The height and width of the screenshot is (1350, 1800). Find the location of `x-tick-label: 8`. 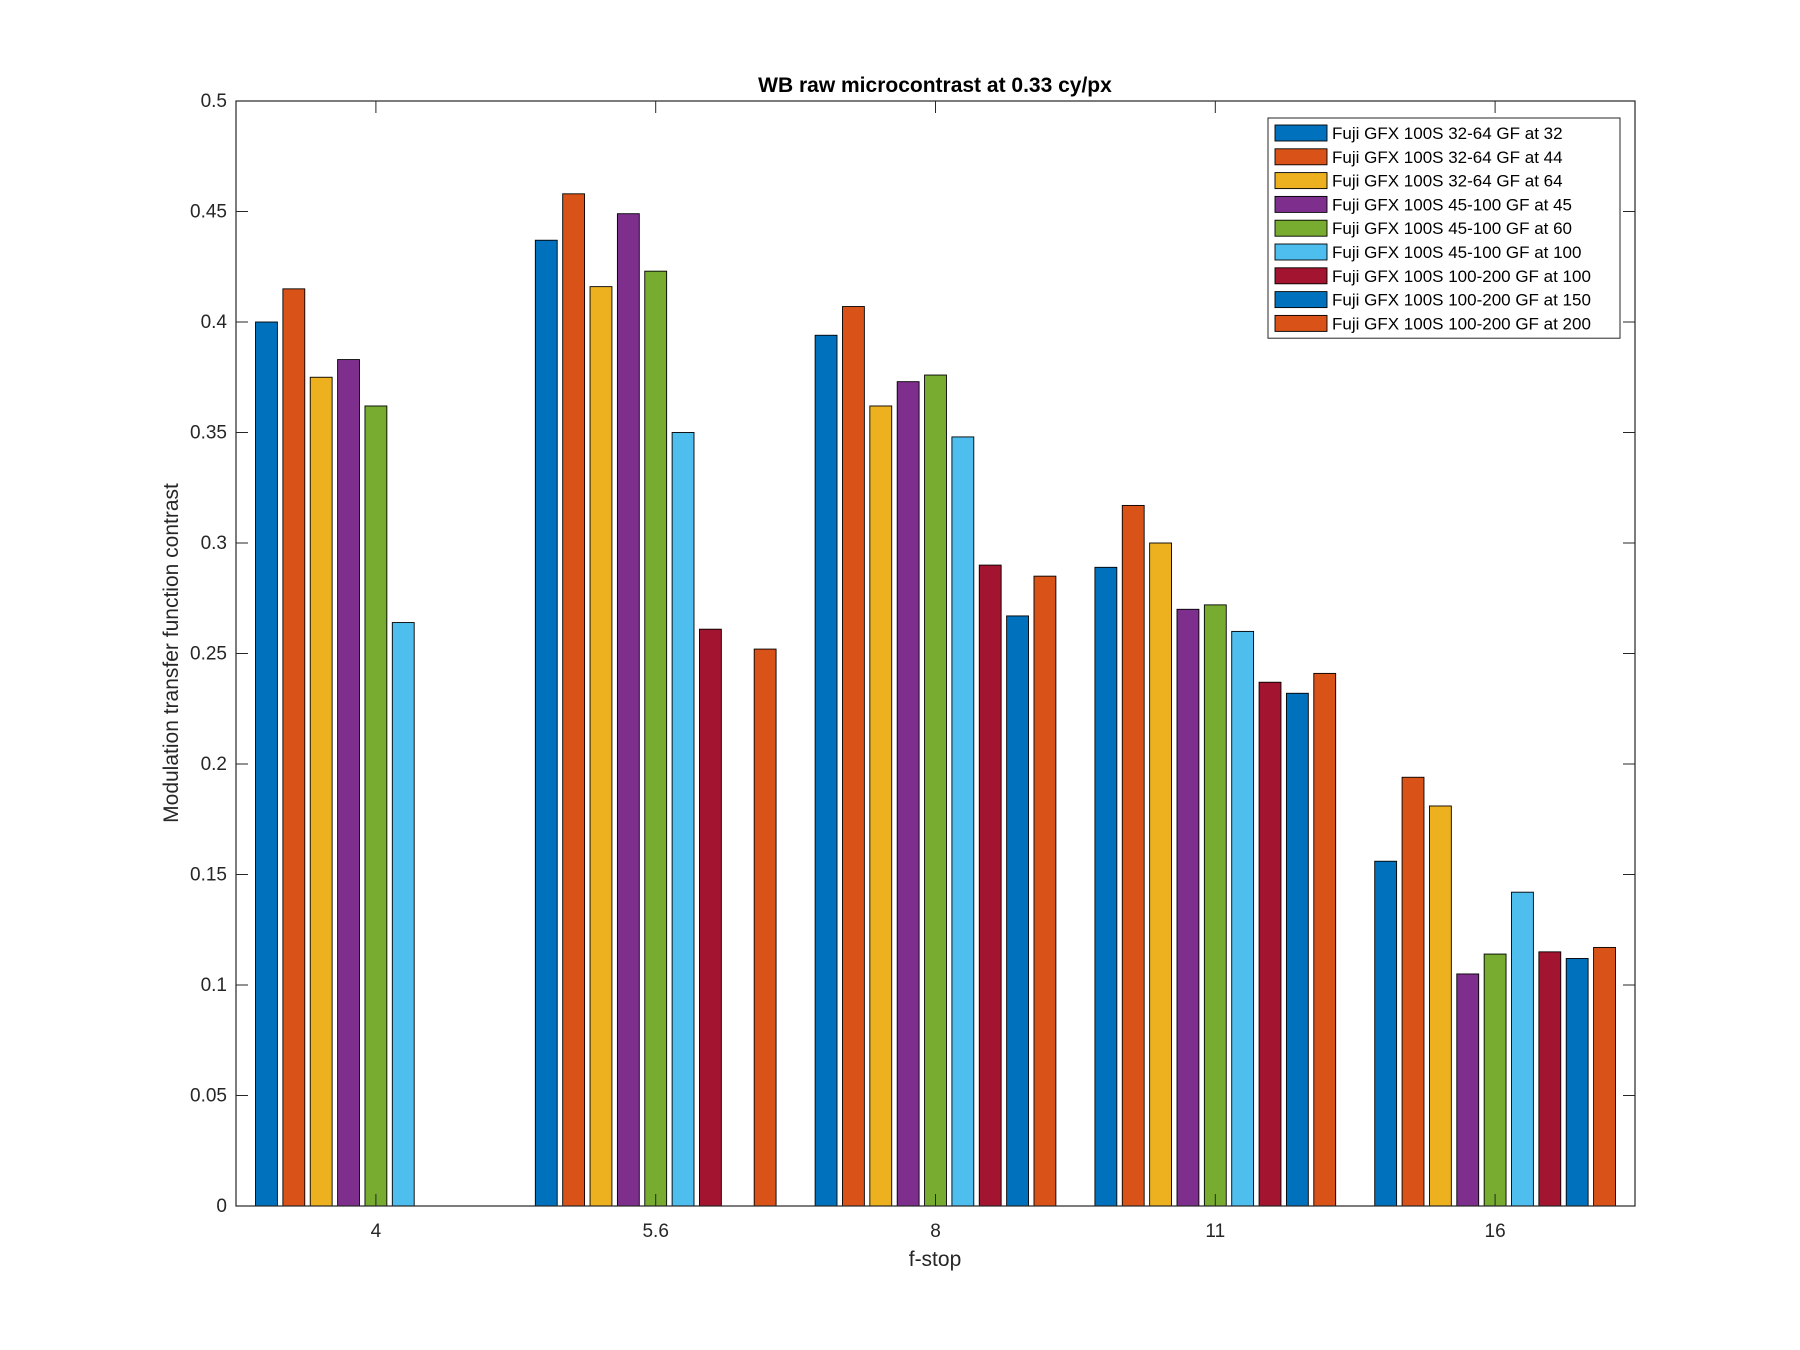

x-tick-label: 8 is located at coordinates (935, 1231).